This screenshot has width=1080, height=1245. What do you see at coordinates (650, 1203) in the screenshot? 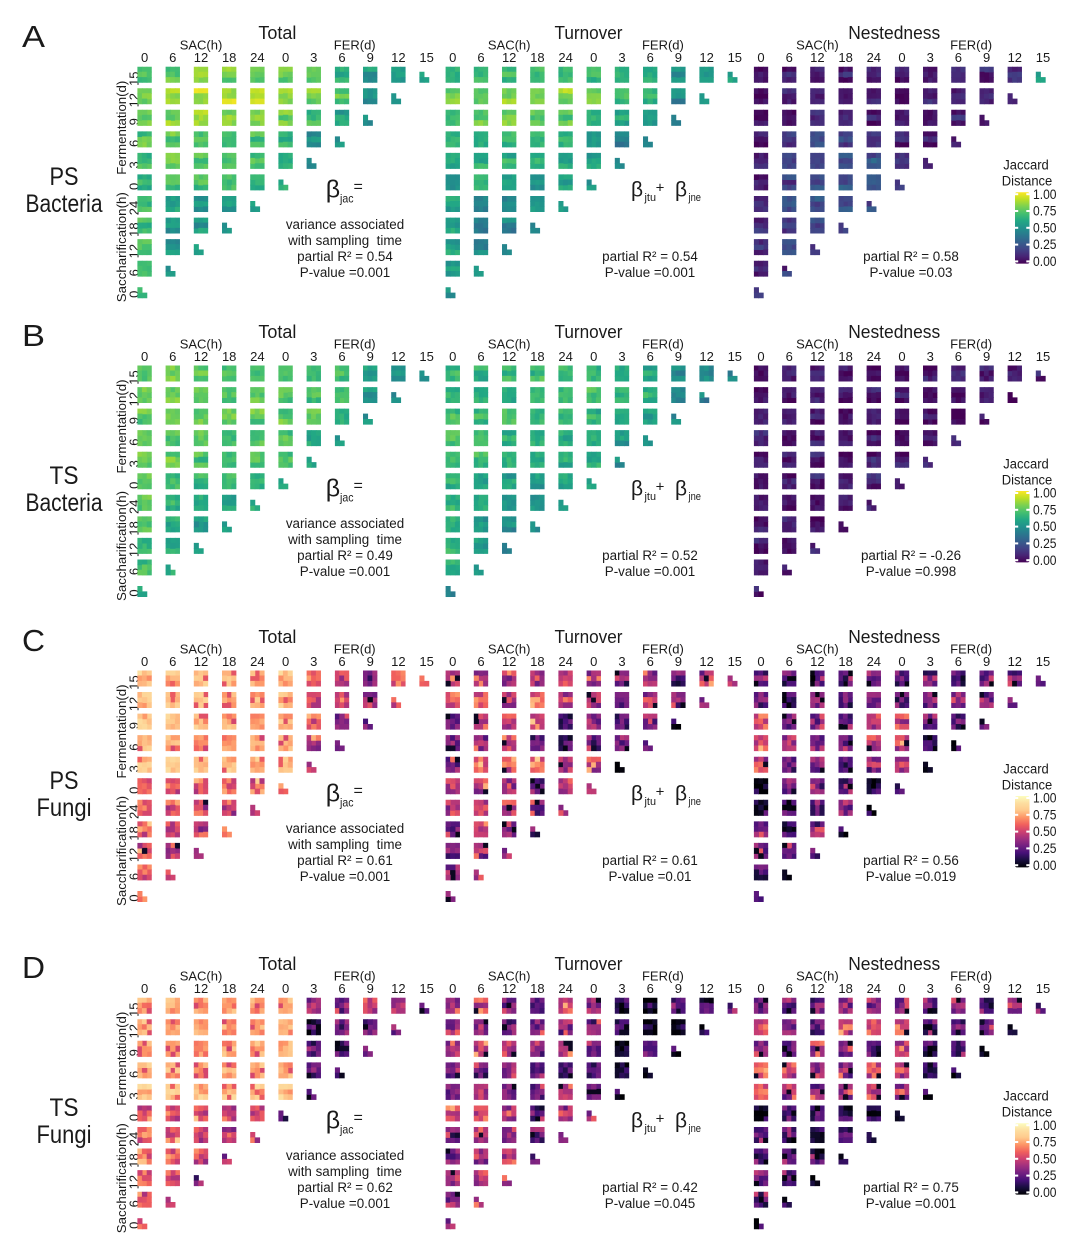
I see `svg-text: P-value =0.045` at bounding box center [650, 1203].